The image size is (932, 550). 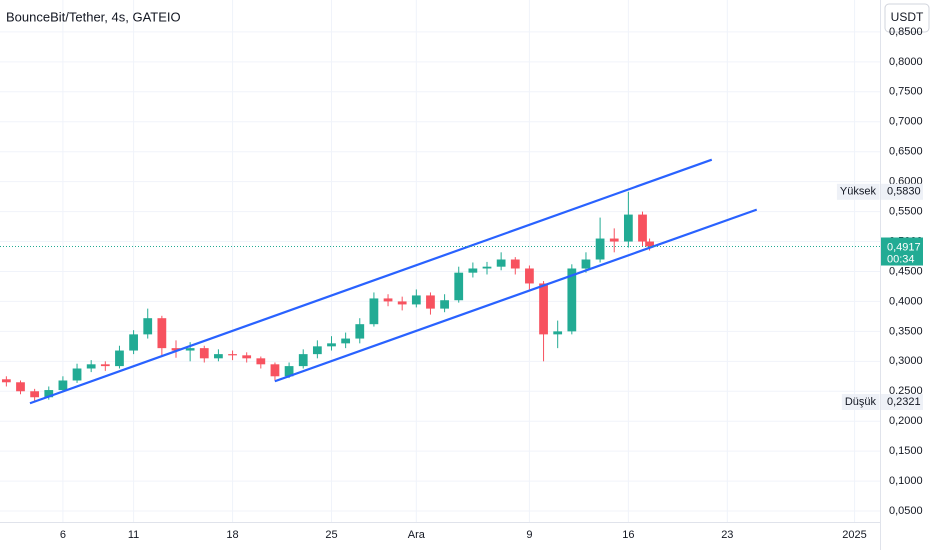 I want to click on y-tick-label: 0,8500, so click(x=906, y=32).